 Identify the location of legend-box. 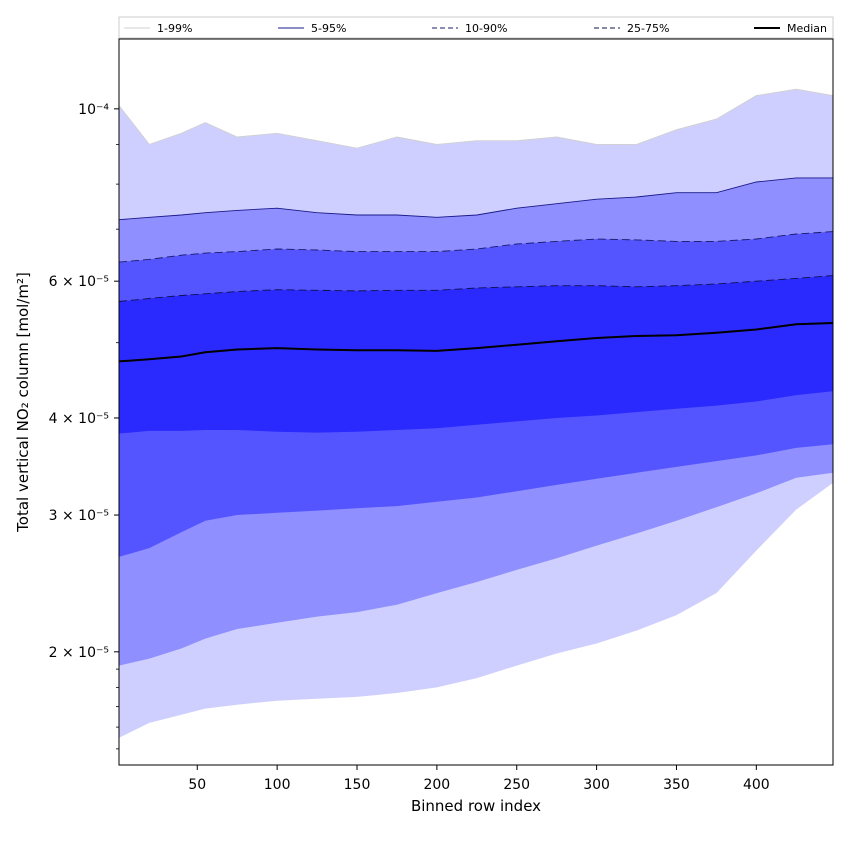
(476, 27).